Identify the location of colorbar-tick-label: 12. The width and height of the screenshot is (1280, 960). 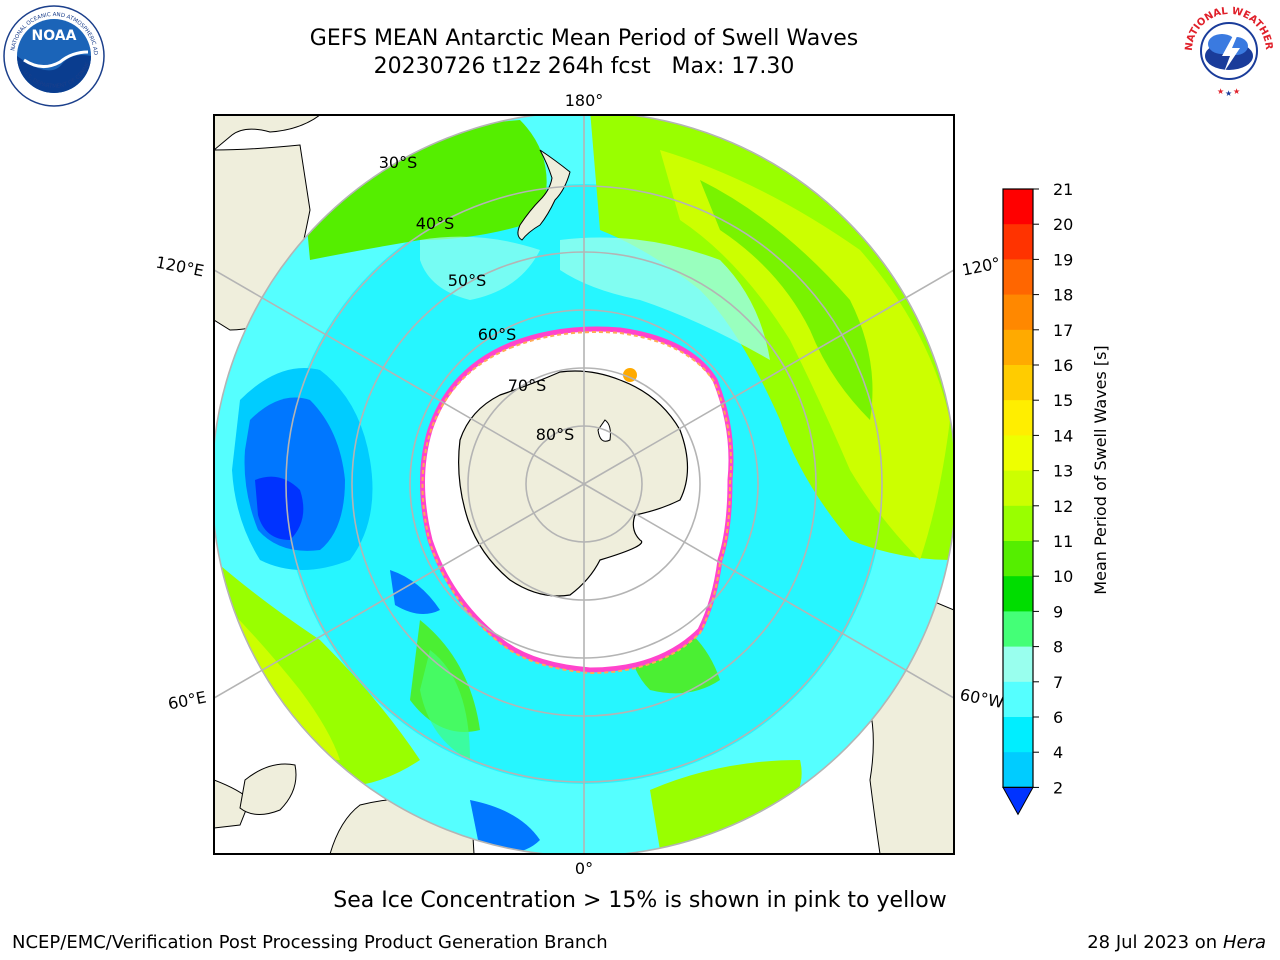
(1063, 506).